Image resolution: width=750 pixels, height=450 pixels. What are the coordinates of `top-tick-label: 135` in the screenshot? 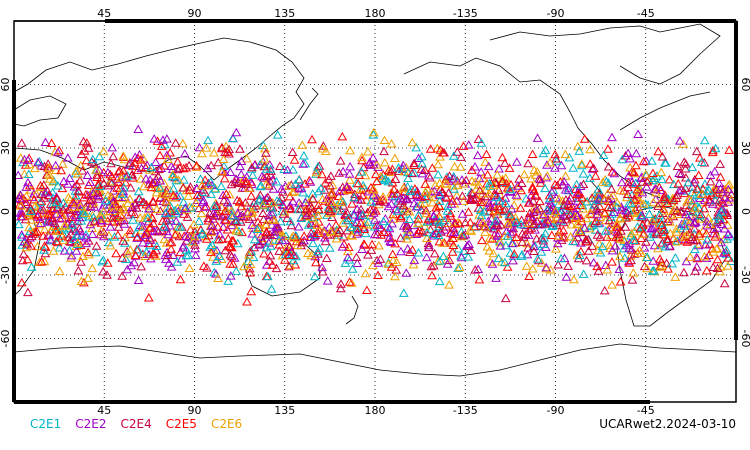 It's located at (284, 13).